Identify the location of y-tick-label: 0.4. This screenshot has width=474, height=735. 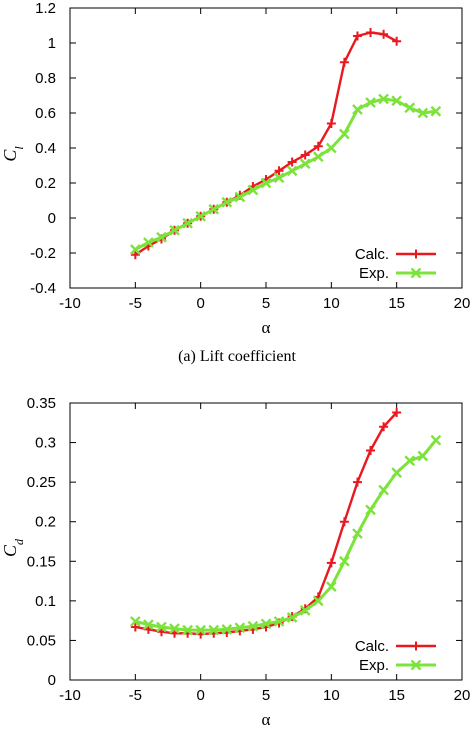
(45, 148).